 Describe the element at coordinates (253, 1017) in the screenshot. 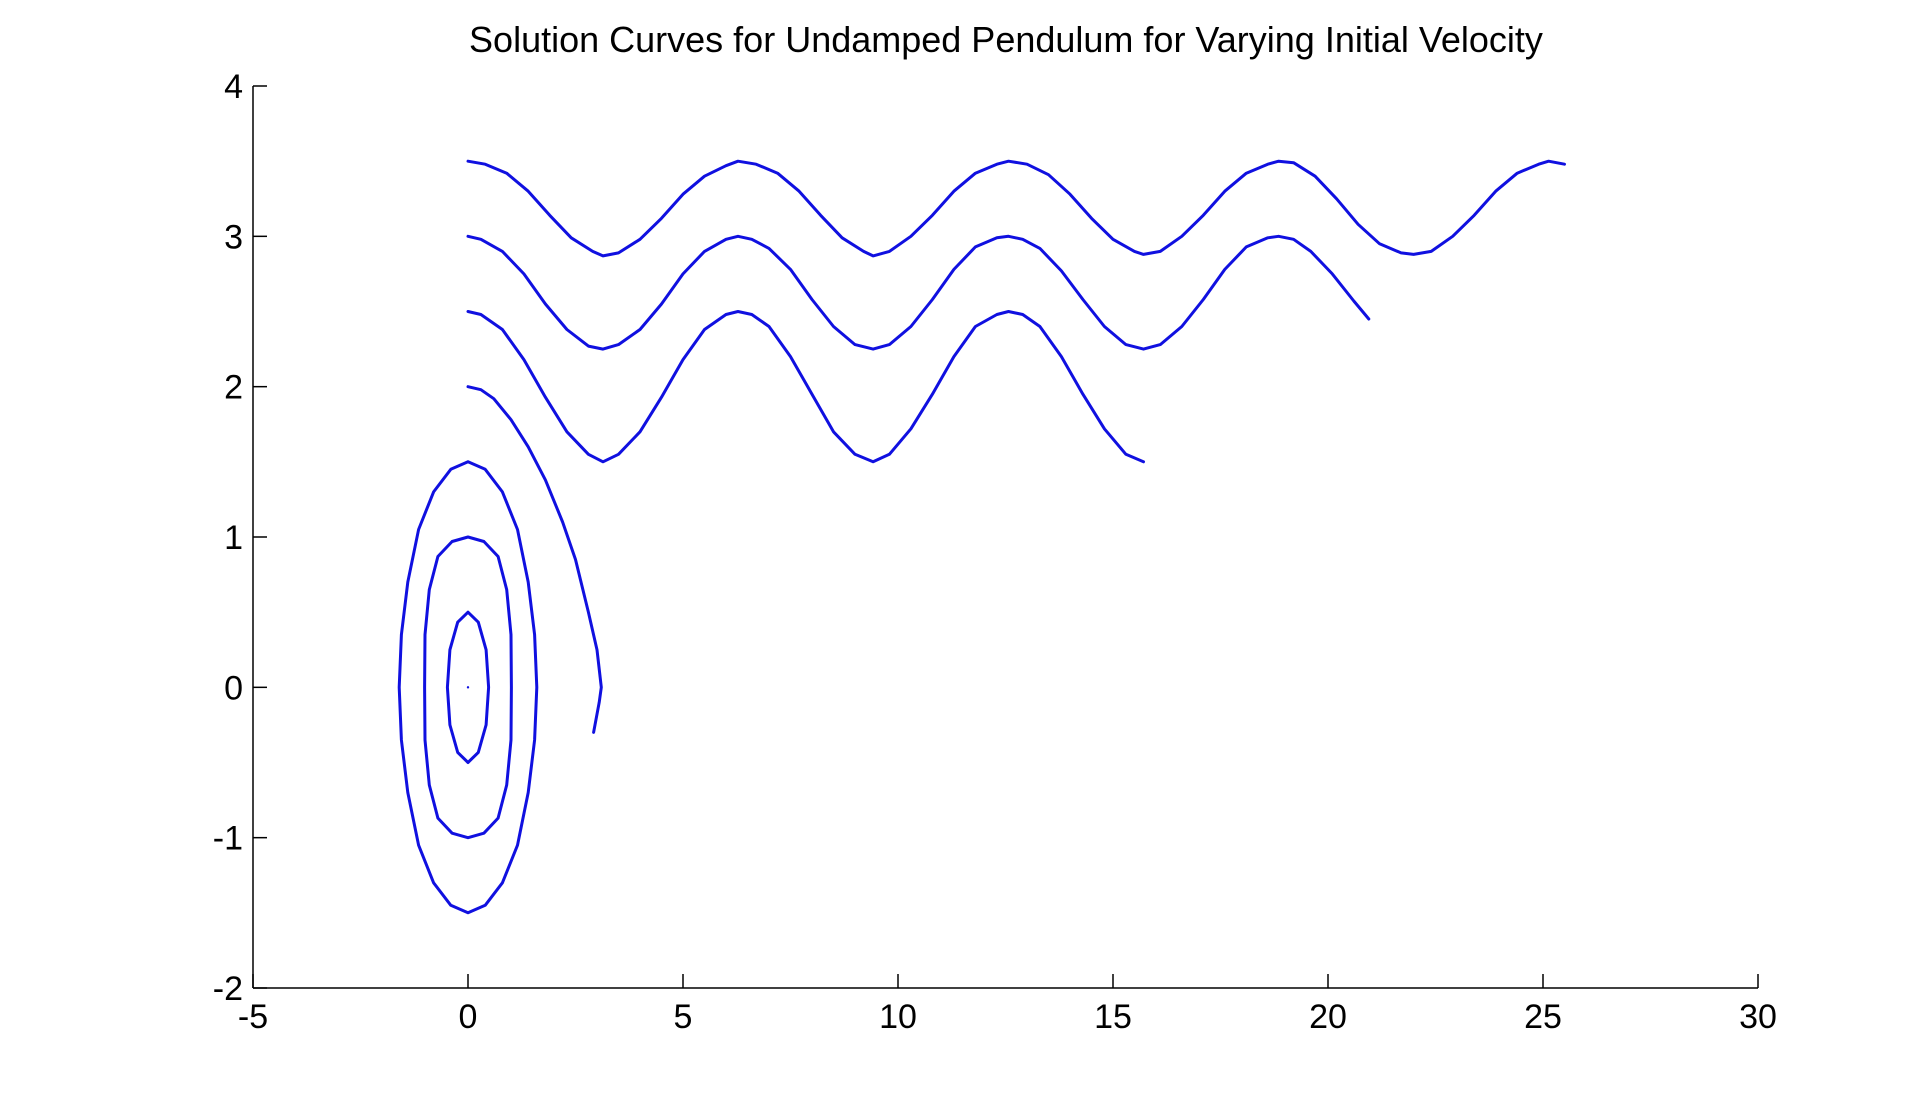

I see `x-tick-label: -5` at that location.